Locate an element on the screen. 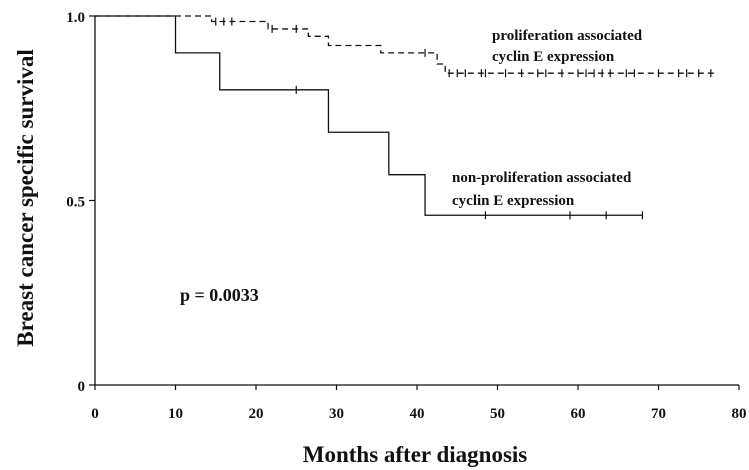 The image size is (749, 470). x-ticks: 0 10 20 30 40 50 60 70 80 is located at coordinates (419, 403).